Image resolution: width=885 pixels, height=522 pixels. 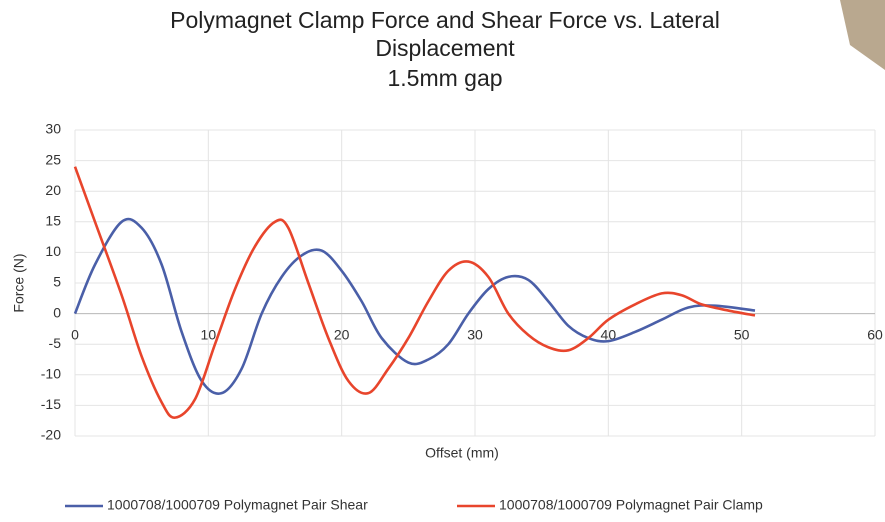 What do you see at coordinates (51, 374) in the screenshot?
I see `y-tick-label: -10` at bounding box center [51, 374].